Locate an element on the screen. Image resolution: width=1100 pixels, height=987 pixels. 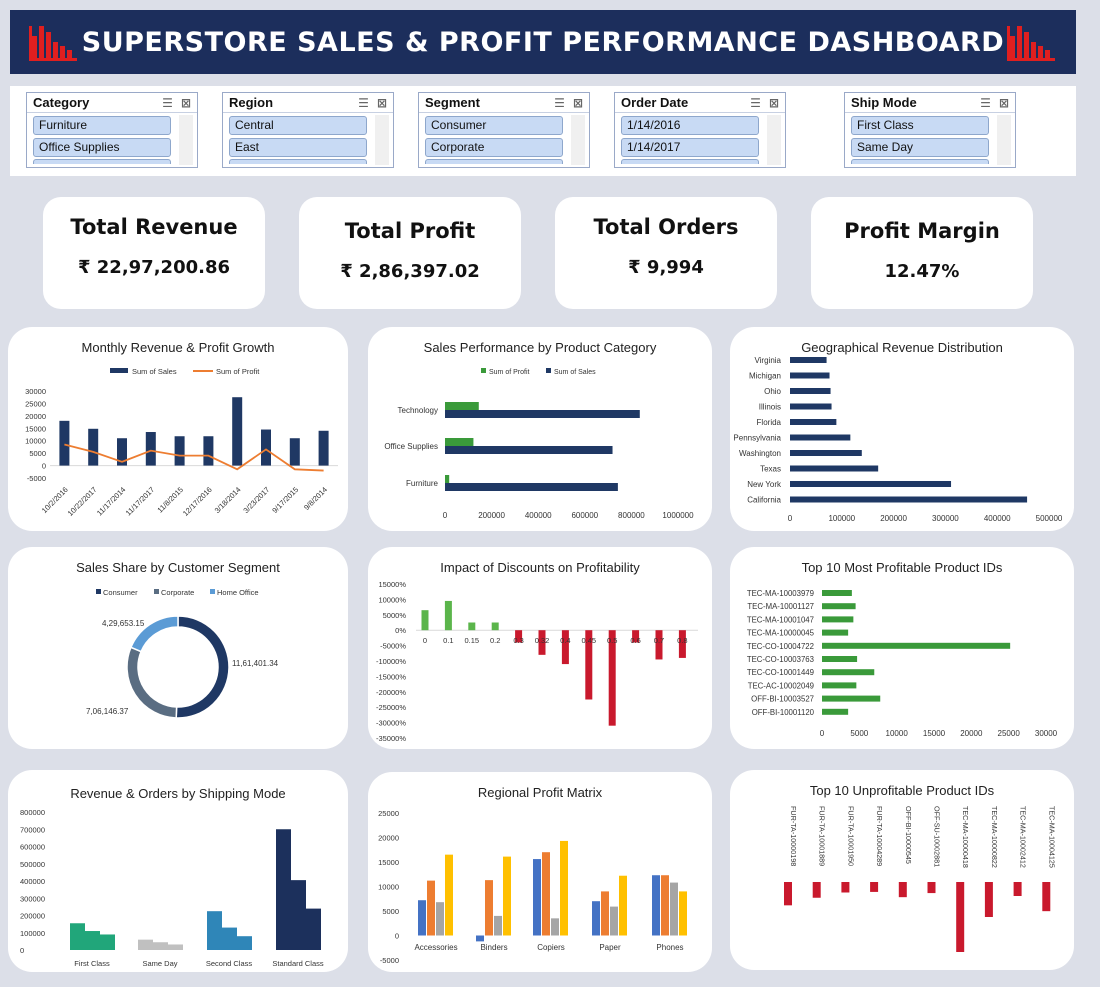
legend-swatch is located at coordinates (98, 591).